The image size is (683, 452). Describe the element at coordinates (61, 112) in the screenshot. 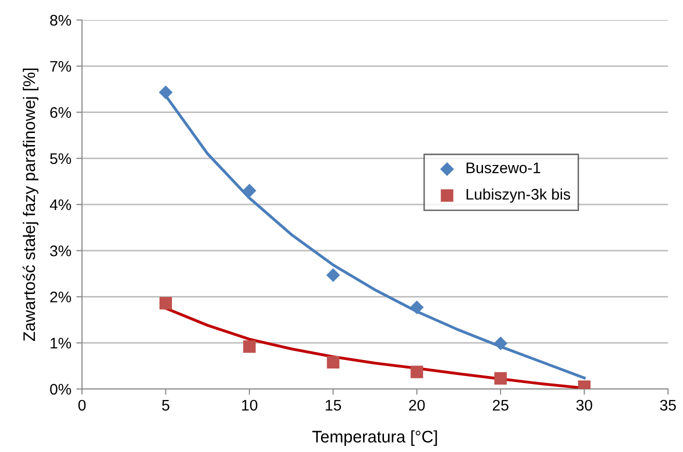

I see `y-tick-label: 6%` at that location.